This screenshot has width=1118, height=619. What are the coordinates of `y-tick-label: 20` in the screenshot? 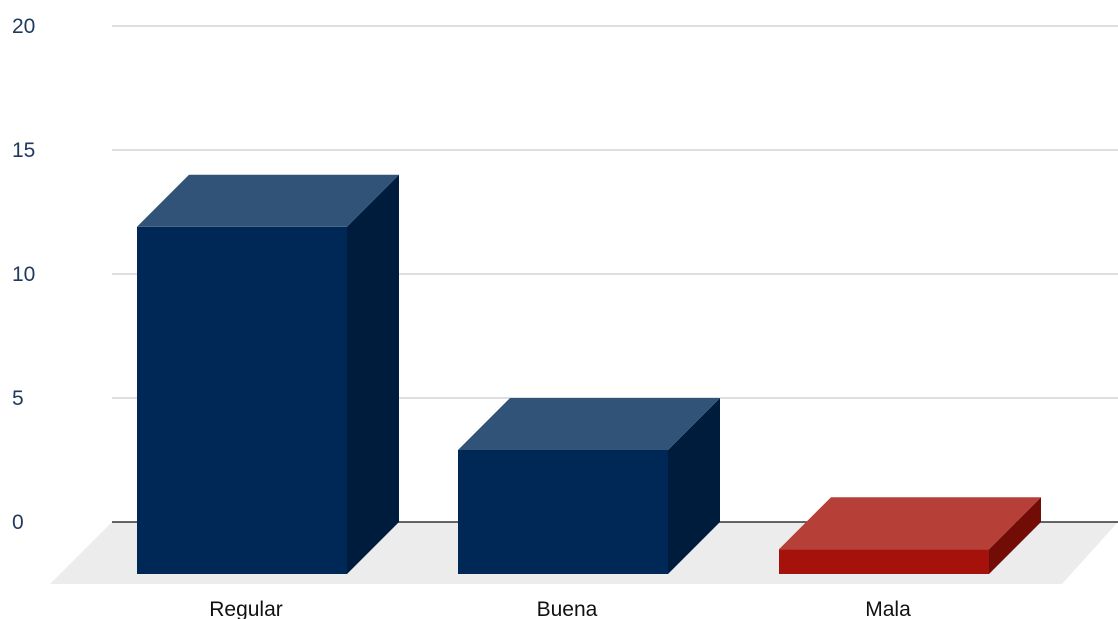 It's located at (23, 26).